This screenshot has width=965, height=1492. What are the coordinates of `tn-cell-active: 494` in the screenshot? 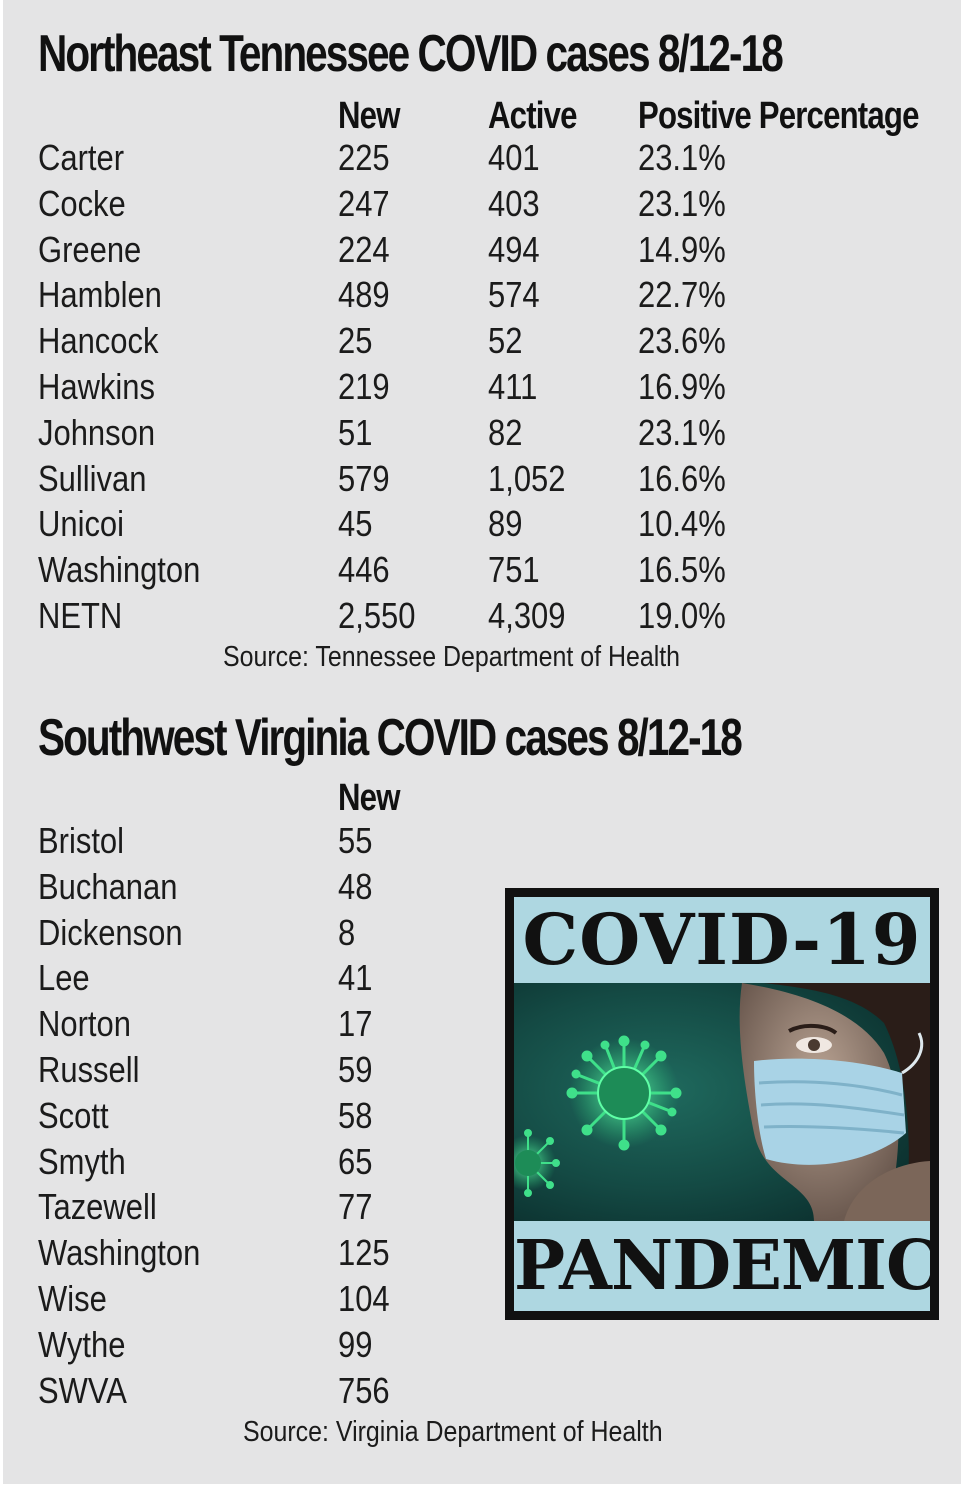 It's located at (514, 249).